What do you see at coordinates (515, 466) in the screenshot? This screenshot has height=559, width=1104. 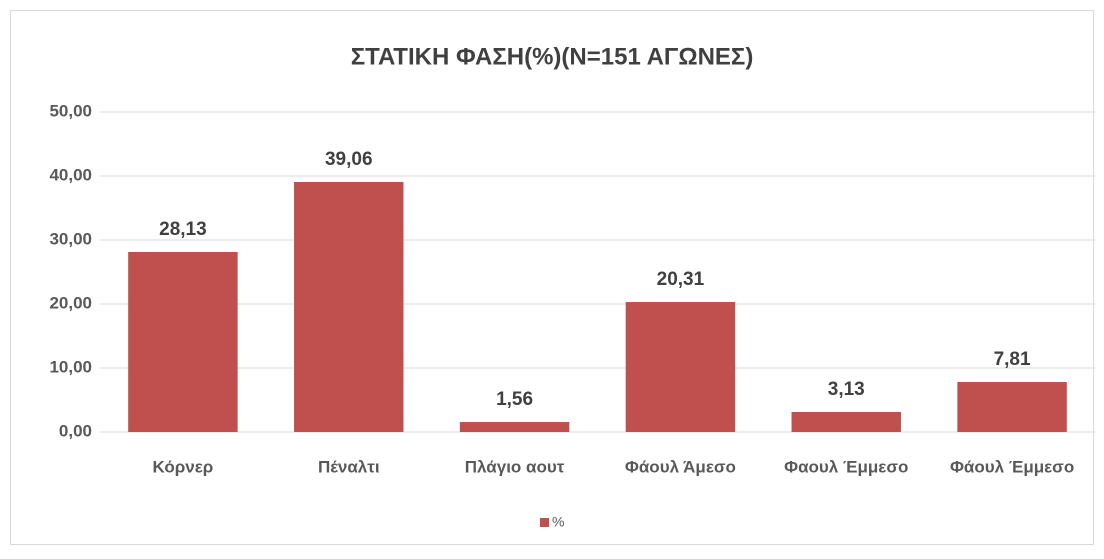 I see `x-tick-label: Πλάγιο αουτ` at bounding box center [515, 466].